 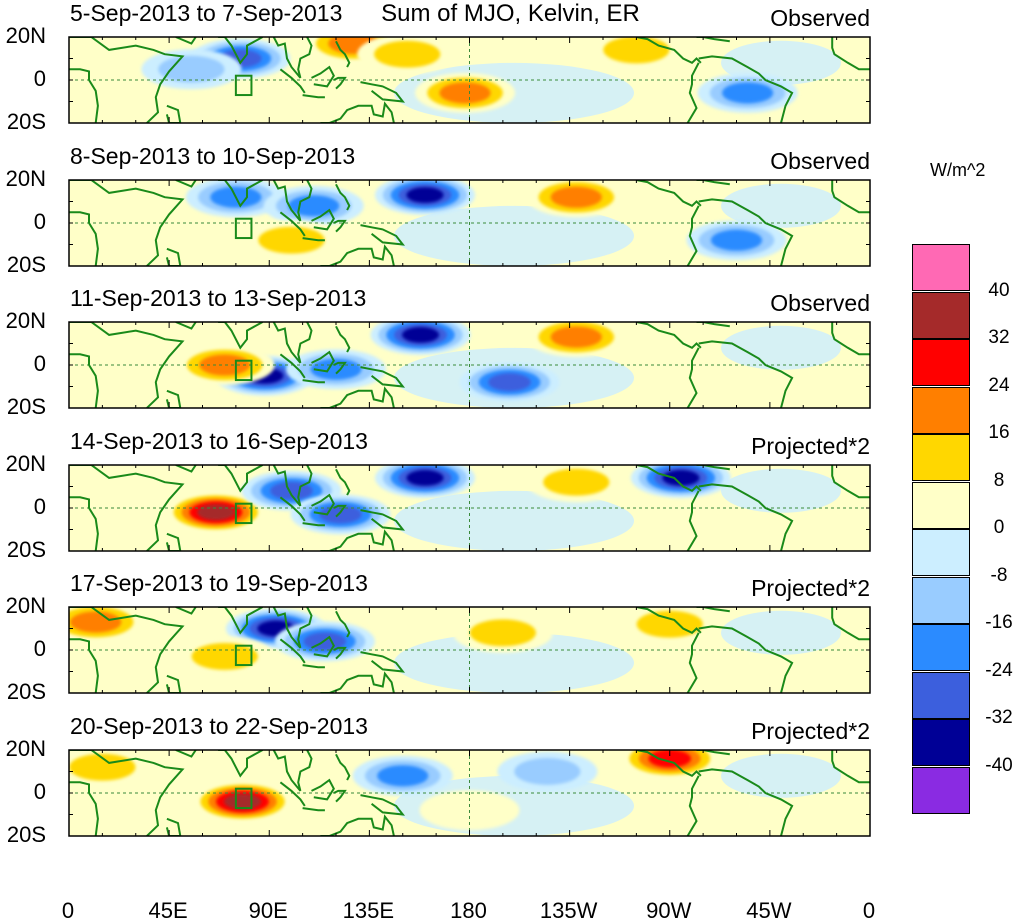 What do you see at coordinates (958, 170) in the screenshot?
I see `colorbar-units: W/m^2` at bounding box center [958, 170].